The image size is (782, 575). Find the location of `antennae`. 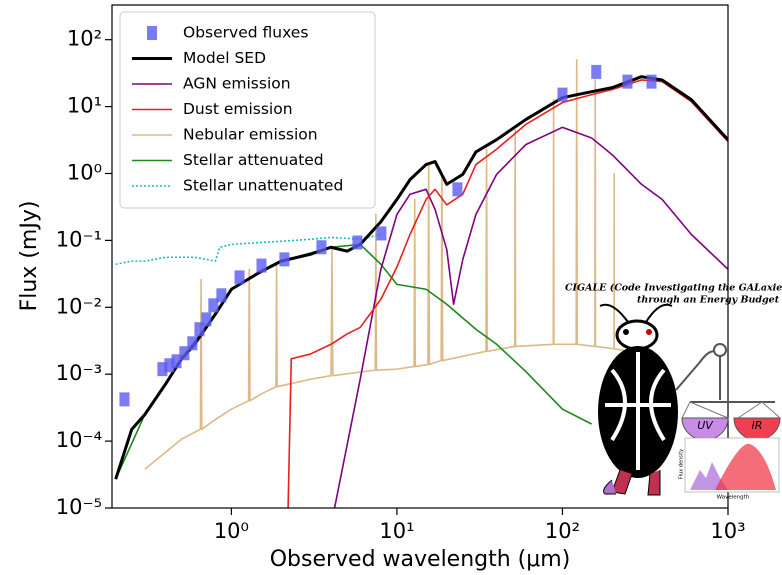

antennae is located at coordinates (636, 313).